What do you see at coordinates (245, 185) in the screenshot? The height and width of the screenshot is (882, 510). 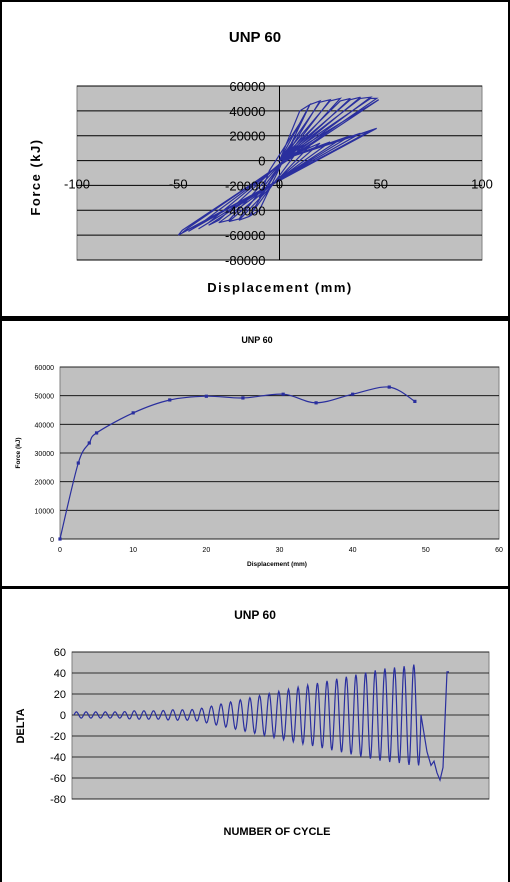 I see `y-tick-label: -20000` at bounding box center [245, 185].